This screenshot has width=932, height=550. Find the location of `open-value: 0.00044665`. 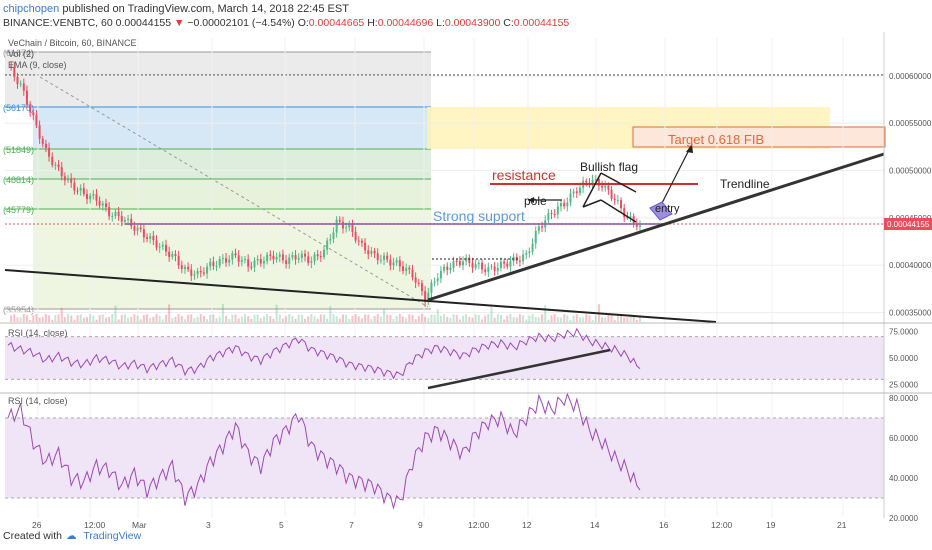

open-value: 0.00044665 is located at coordinates (336, 23).